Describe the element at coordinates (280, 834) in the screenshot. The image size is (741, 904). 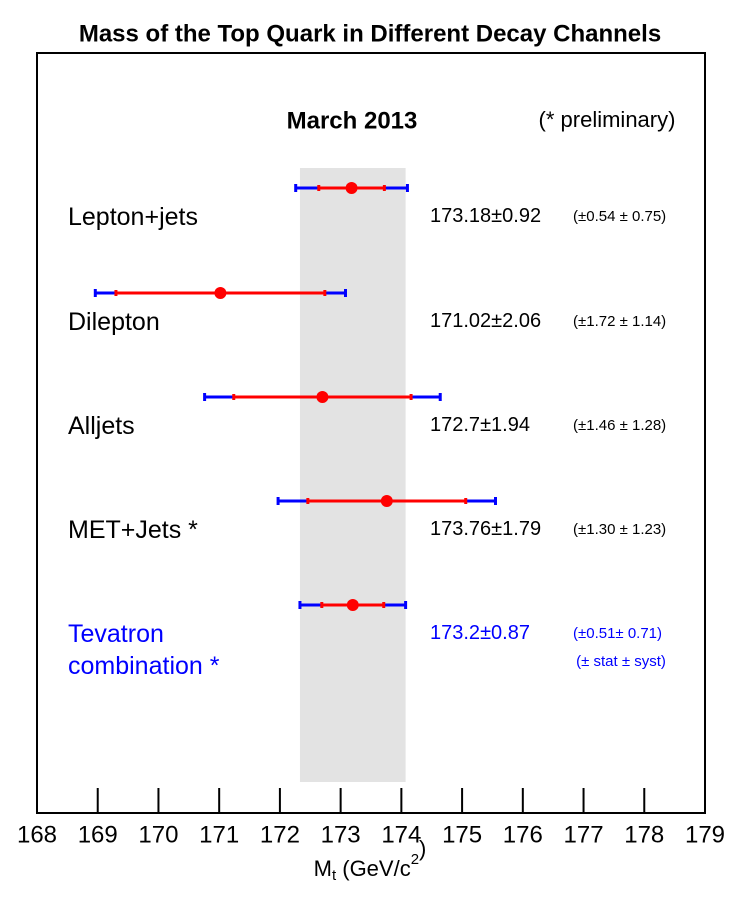
I see `x-tick-label: 172` at that location.